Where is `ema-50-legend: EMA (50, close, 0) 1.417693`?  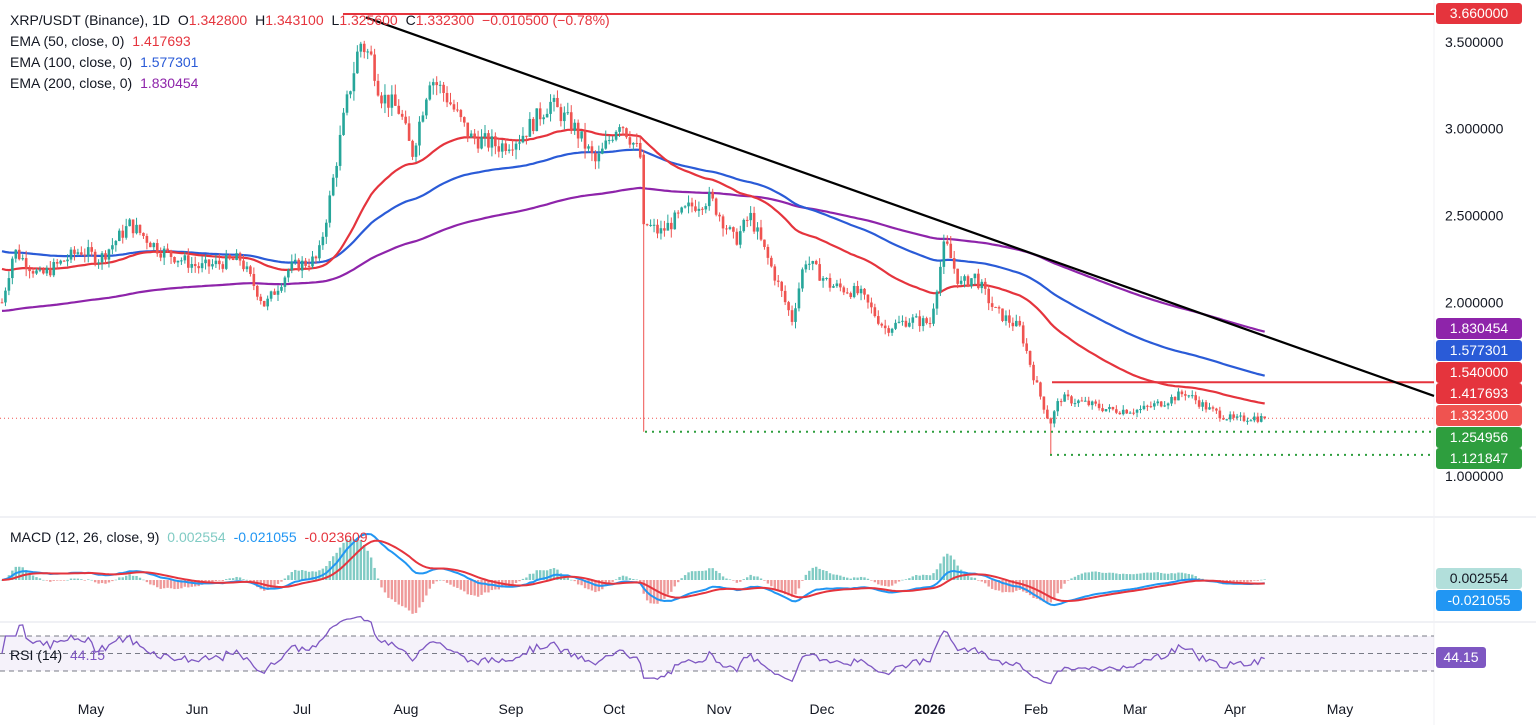 ema-50-legend: EMA (50, close, 0) 1.417693 is located at coordinates (102, 41).